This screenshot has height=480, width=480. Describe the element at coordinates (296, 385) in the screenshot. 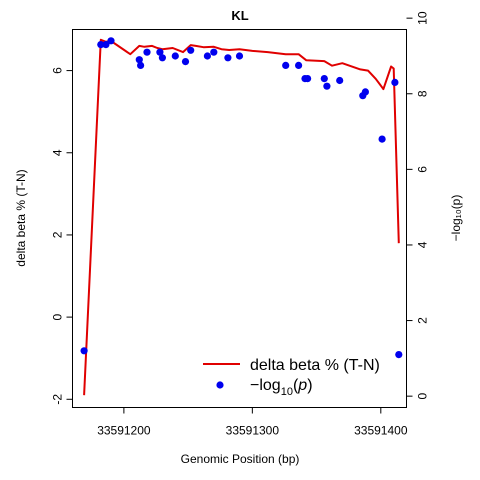

I see `legend-label-open-paren: (` at that location.